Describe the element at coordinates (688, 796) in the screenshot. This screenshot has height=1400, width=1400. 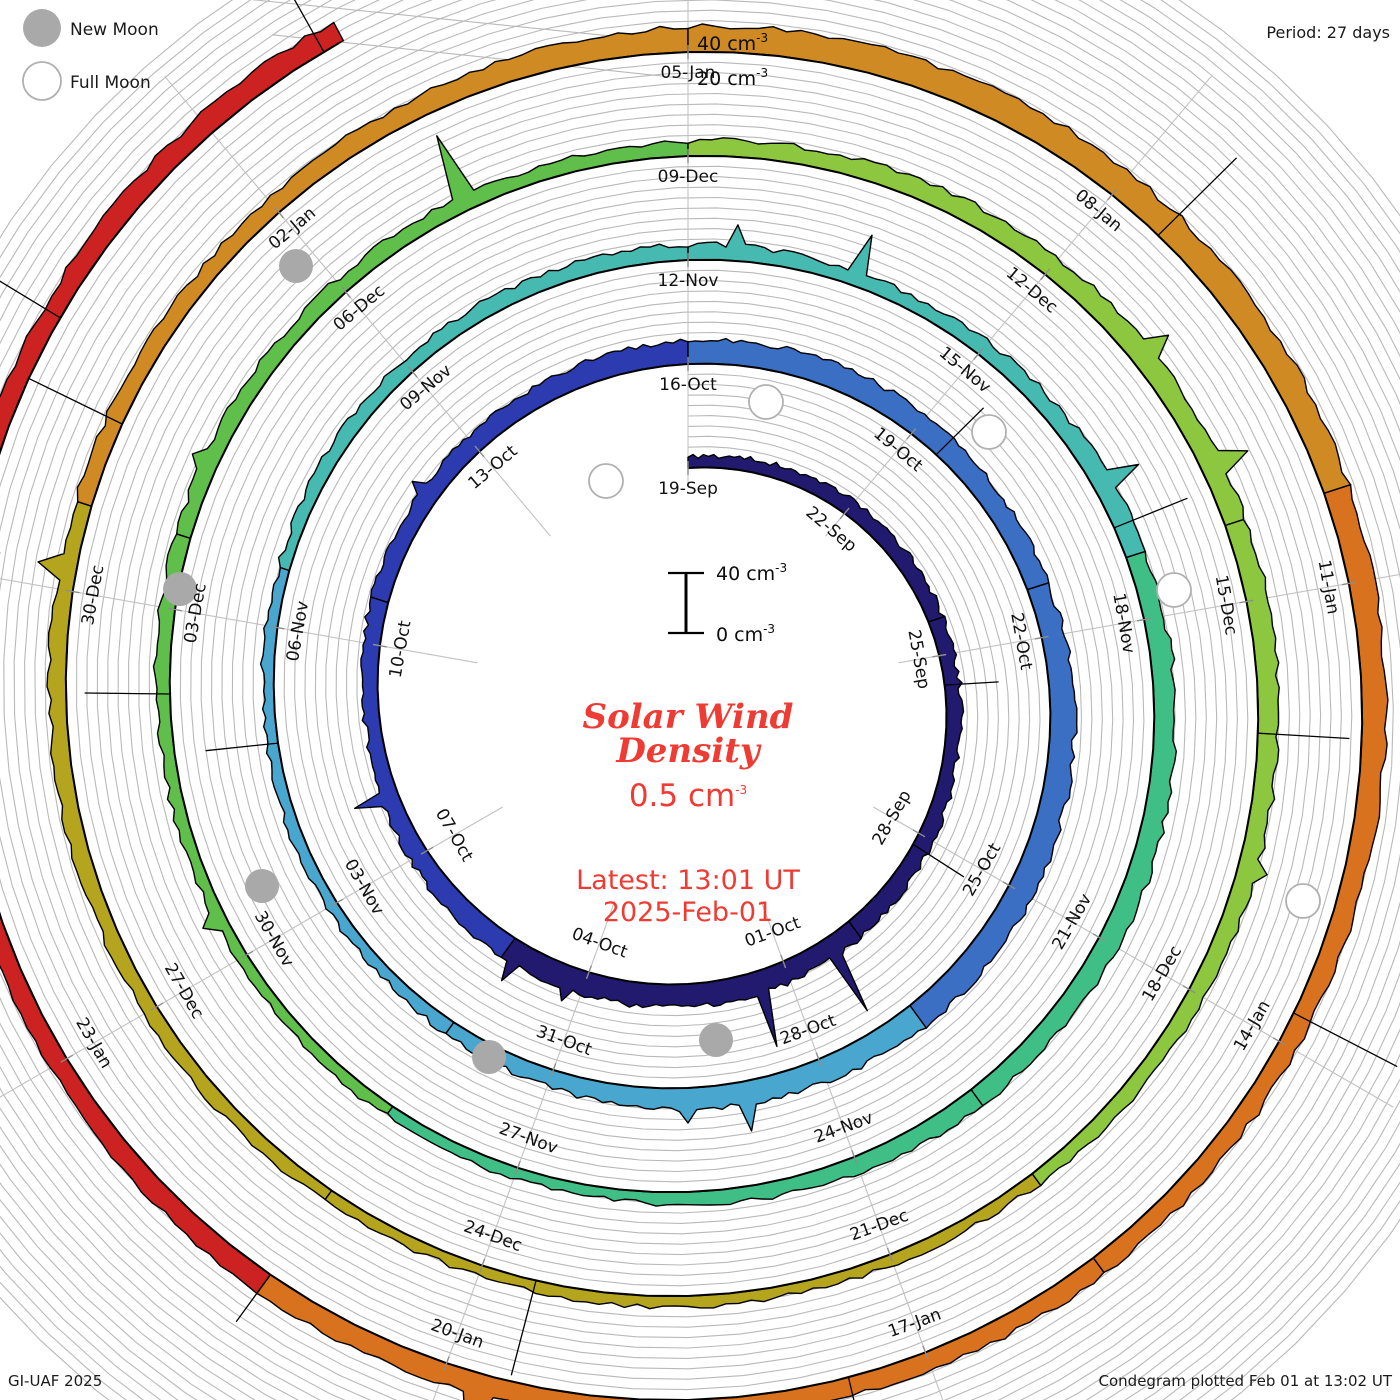
I see `current-value-readout: 0.5 cm-3` at that location.